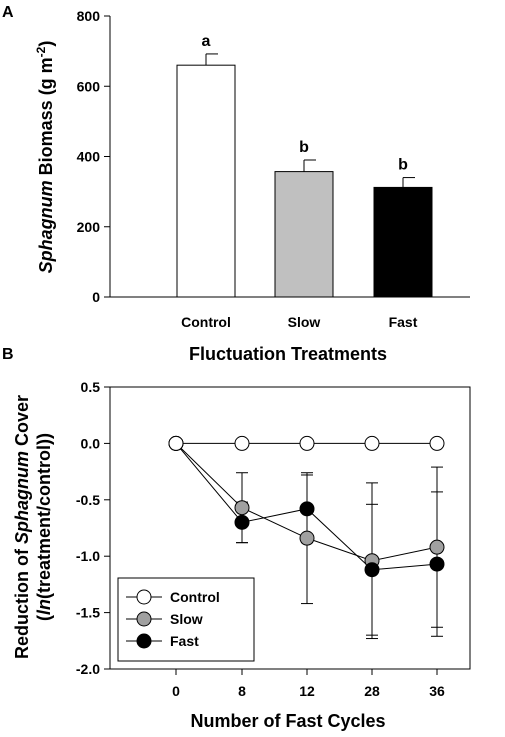 This screenshot has width=505, height=737. Describe the element at coordinates (288, 354) in the screenshot. I see `panel-a-x-axis-label: Fluctuation Treatments` at that location.